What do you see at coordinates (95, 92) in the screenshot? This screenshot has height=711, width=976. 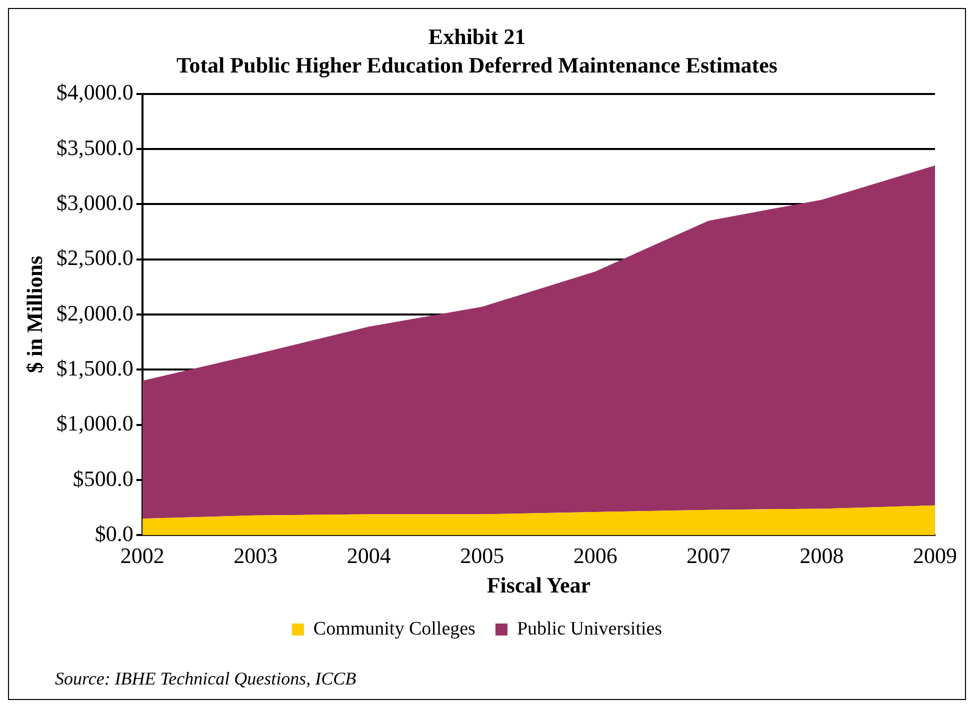 I see `y-tick-label: $4,000.0` at bounding box center [95, 92].